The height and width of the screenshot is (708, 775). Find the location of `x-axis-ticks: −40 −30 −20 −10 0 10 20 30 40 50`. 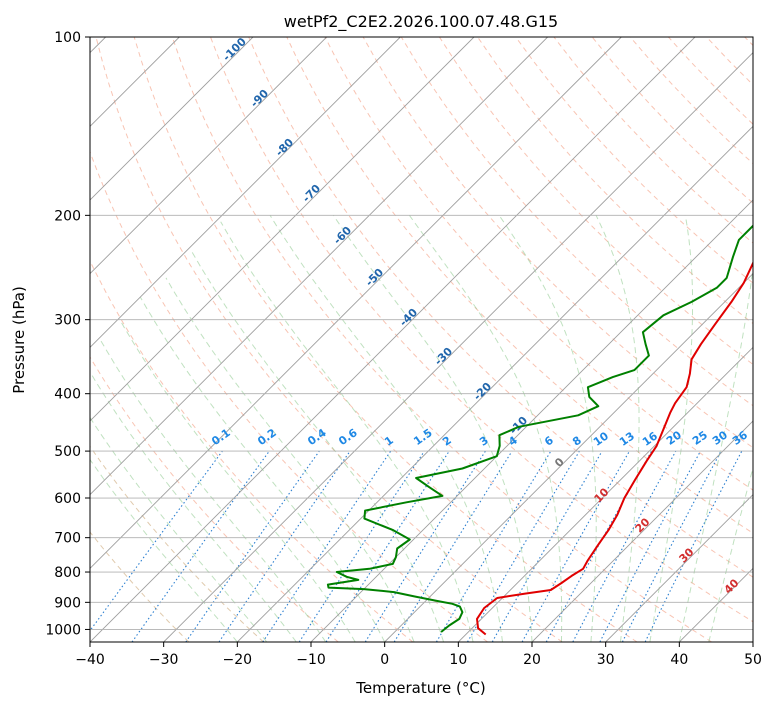

x-axis-ticks: −40 −30 −20 −10 0 10 20 30 40 50 is located at coordinates (418, 655).